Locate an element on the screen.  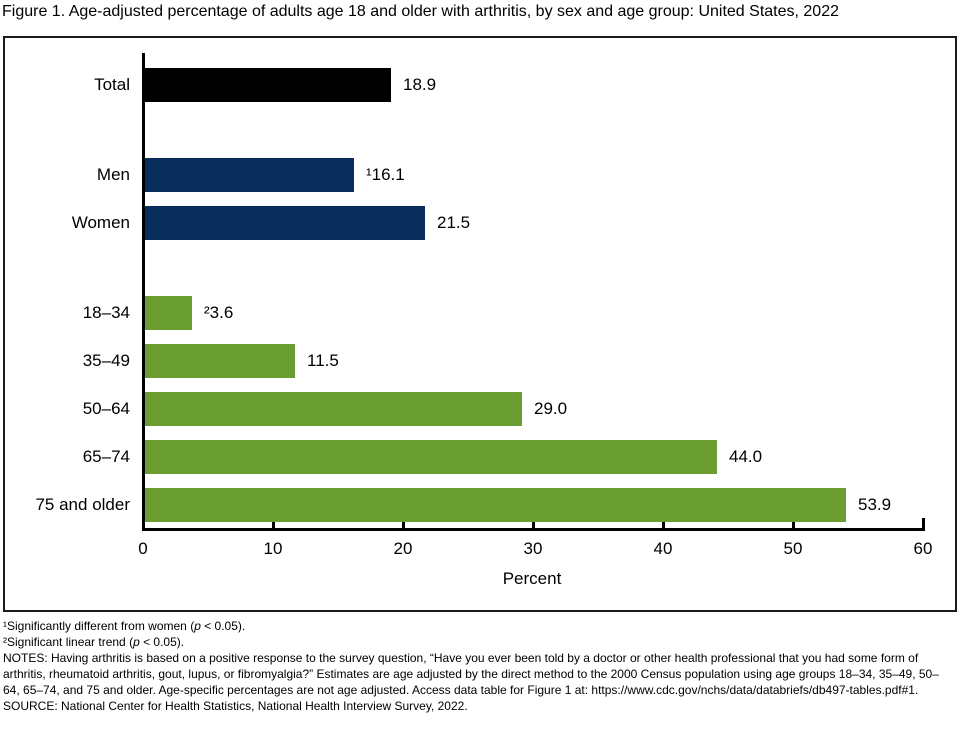
category-label: 18–34 is located at coordinates (106, 312).